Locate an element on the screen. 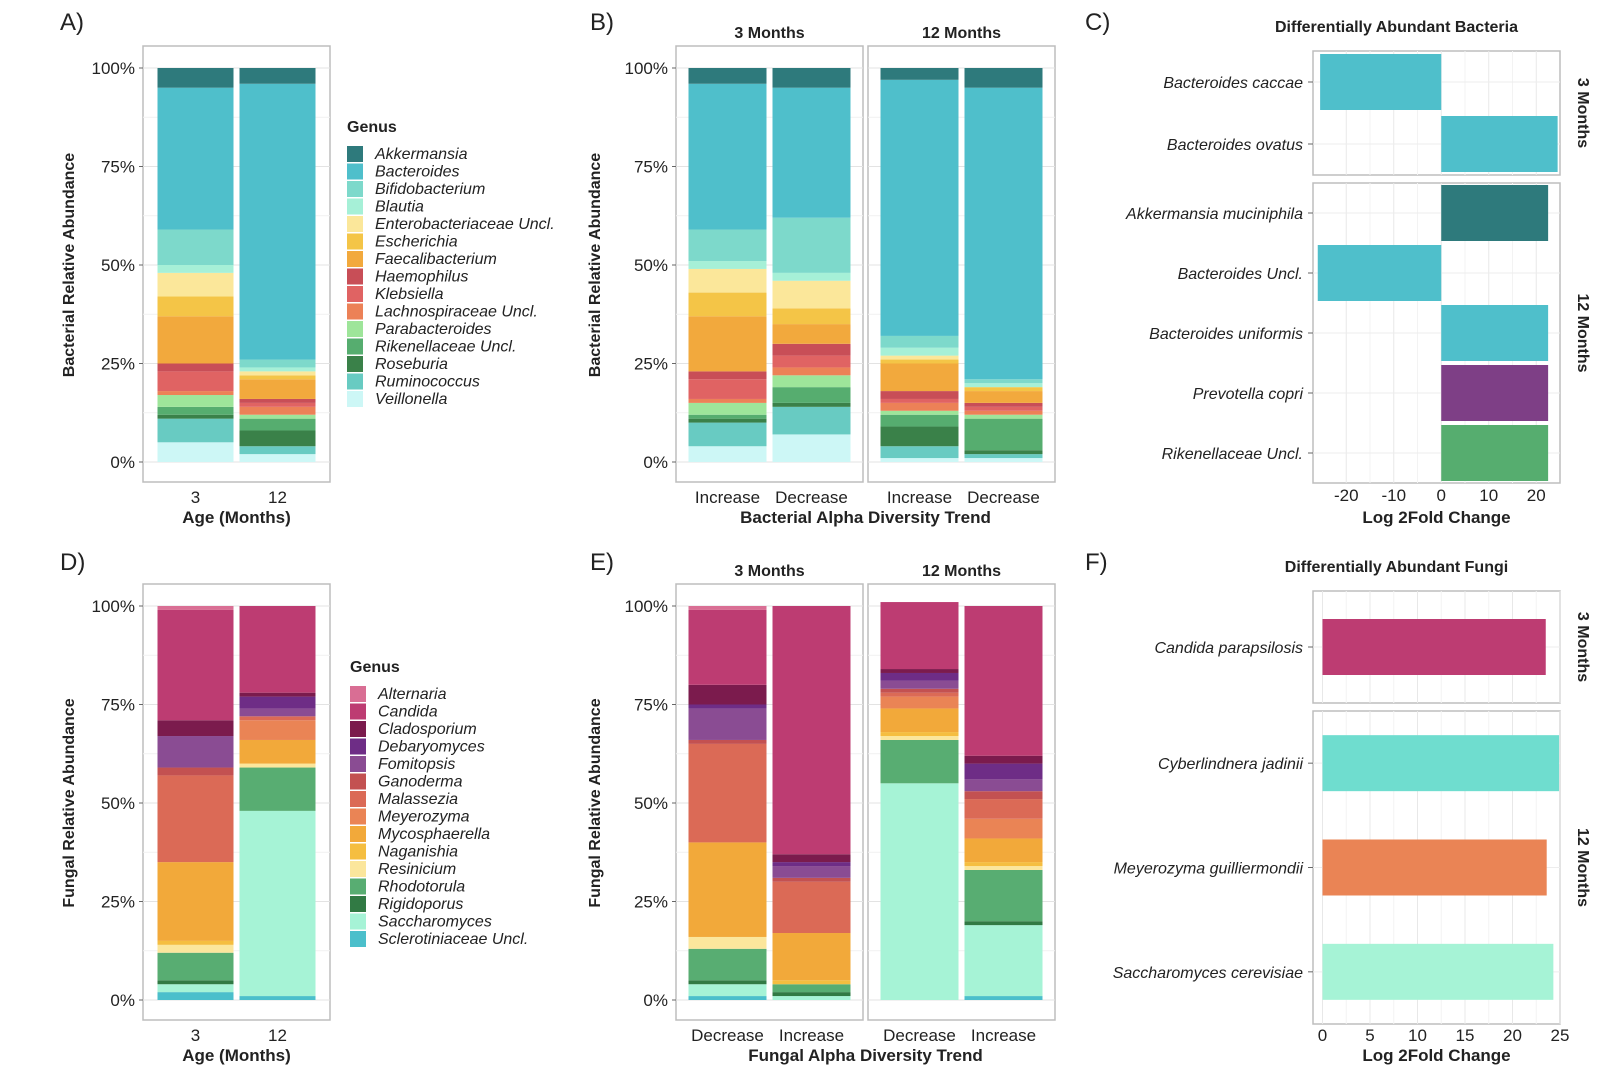 The height and width of the screenshot is (1080, 1614). legend-label: Naganishia is located at coordinates (418, 852).